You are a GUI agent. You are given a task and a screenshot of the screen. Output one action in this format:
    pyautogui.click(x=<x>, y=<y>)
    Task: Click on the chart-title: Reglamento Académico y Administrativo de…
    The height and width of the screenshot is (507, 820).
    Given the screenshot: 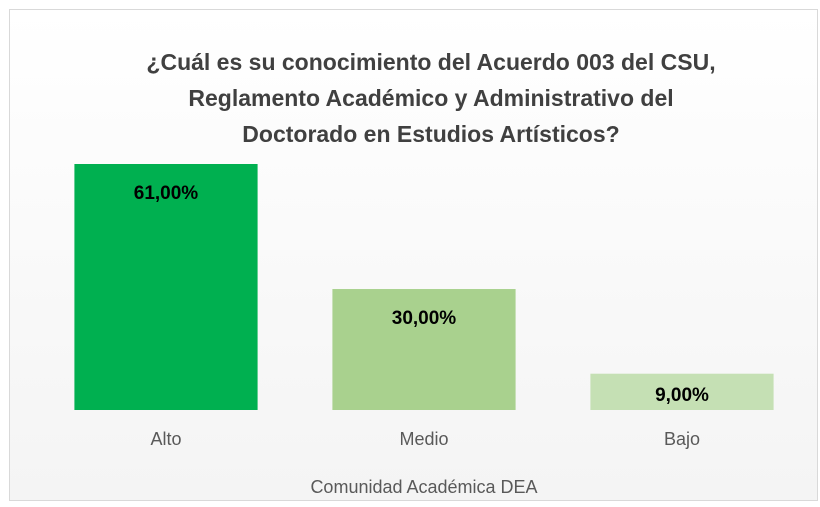 What is the action you would take?
    pyautogui.click(x=430, y=98)
    